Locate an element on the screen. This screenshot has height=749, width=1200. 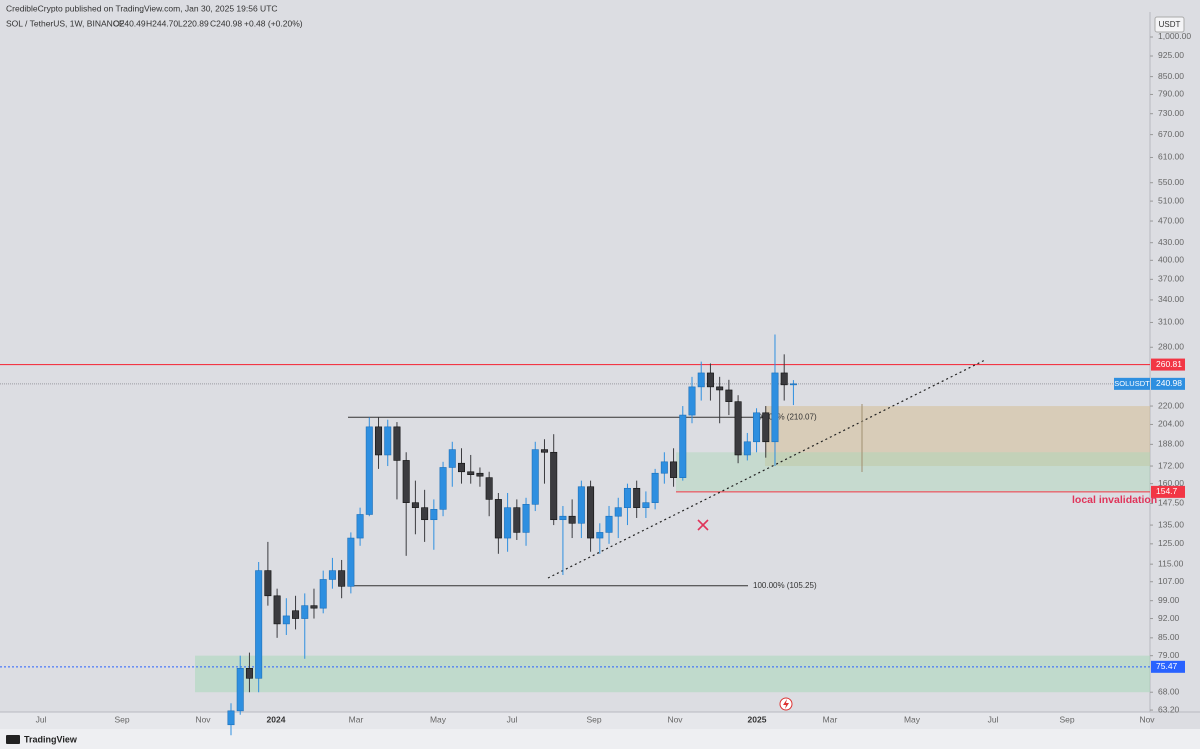
time-axis-bg is located at coordinates (575, 720).